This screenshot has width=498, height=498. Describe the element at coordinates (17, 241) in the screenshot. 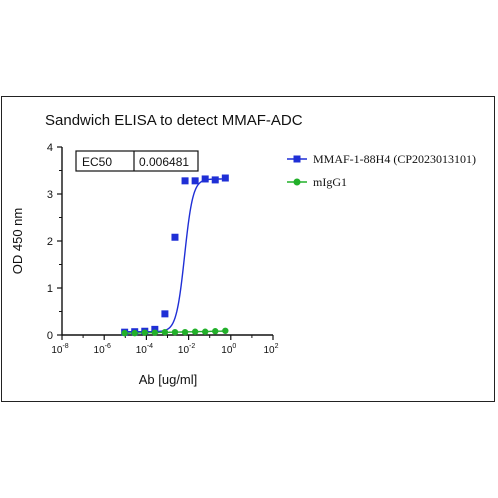

I see `y-axis-label: OD 450 nm` at that location.